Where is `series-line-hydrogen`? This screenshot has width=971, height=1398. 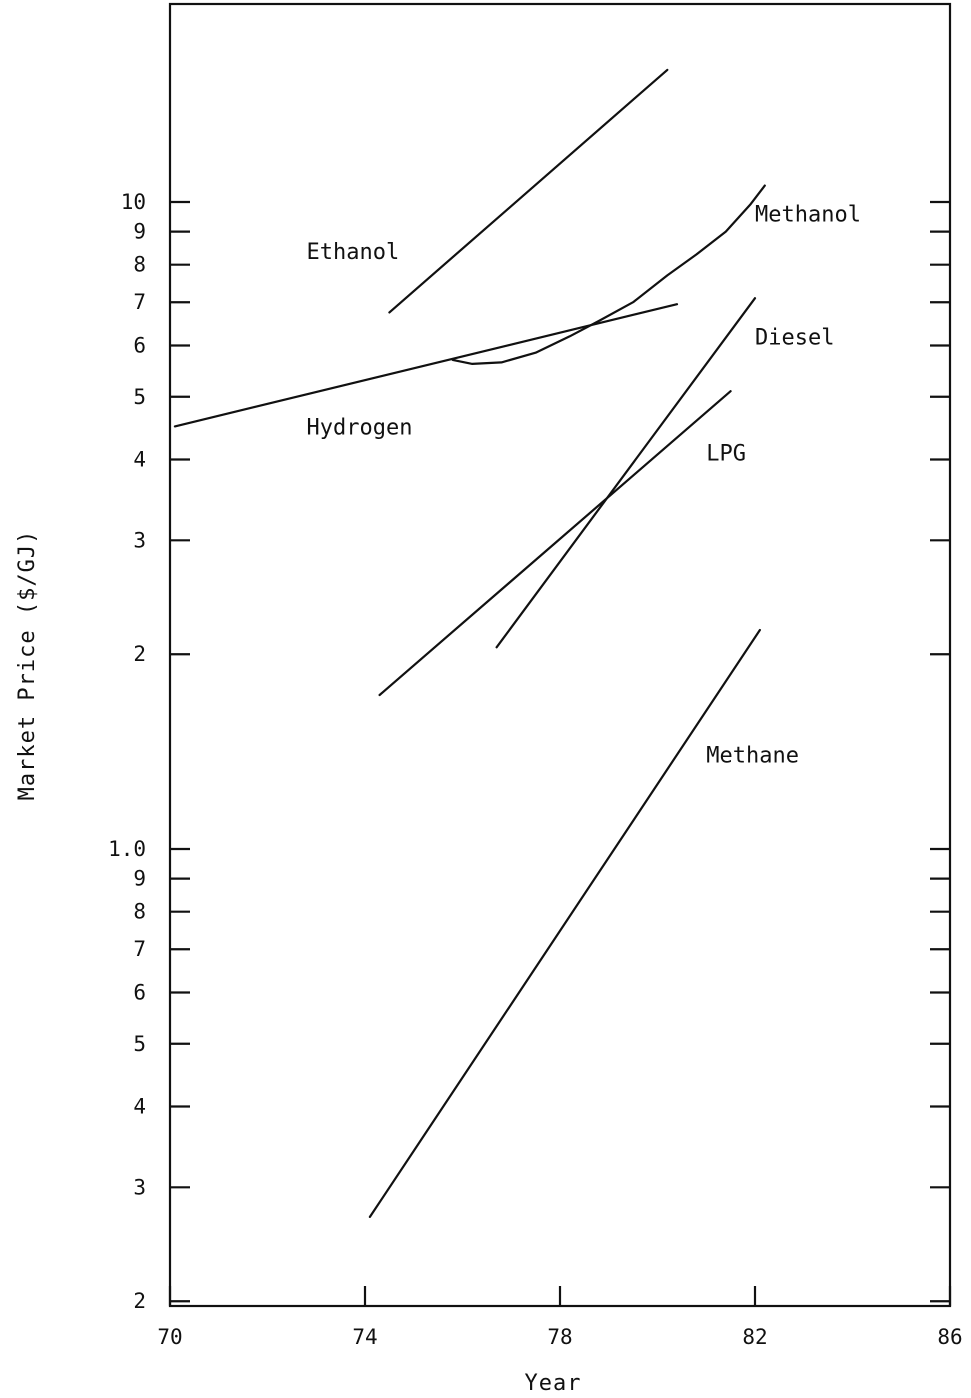 series-line-hydrogen is located at coordinates (426, 365).